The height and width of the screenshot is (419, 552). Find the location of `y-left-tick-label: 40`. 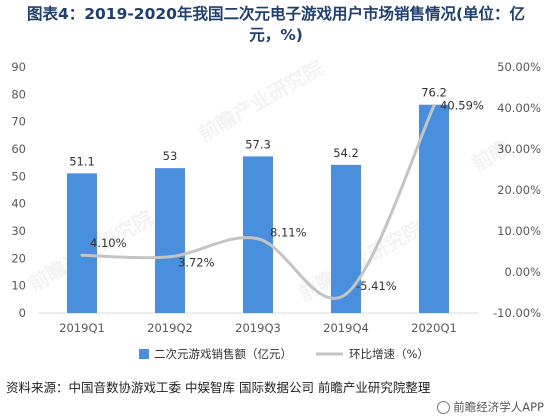

y-left-tick-label: 40 is located at coordinates (18, 204).